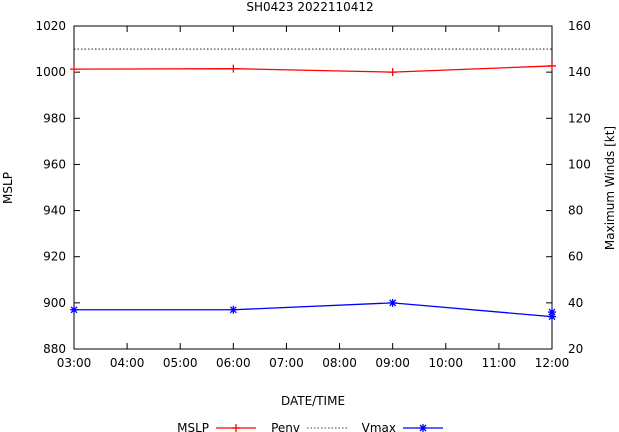  I want to click on series-line-vmax, so click(313, 310).